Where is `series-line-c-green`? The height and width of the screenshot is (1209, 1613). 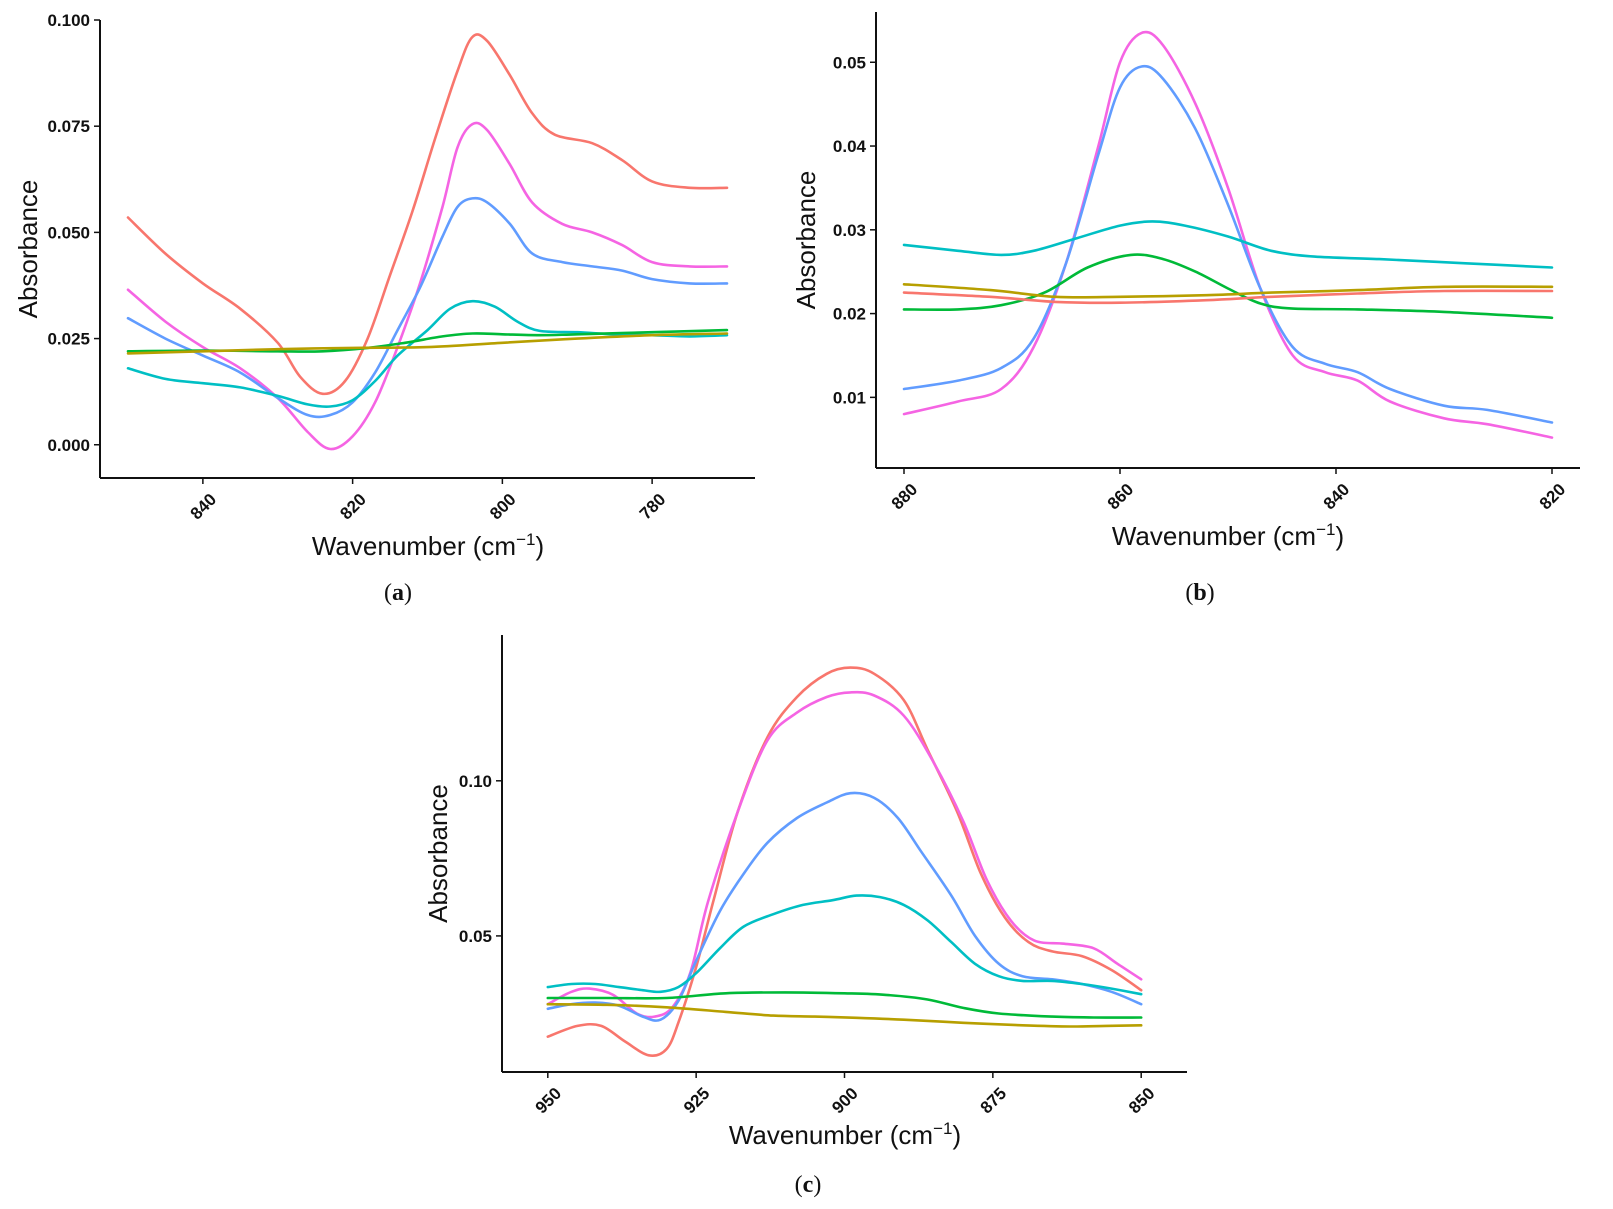
series-line-c-green is located at coordinates (844, 1005).